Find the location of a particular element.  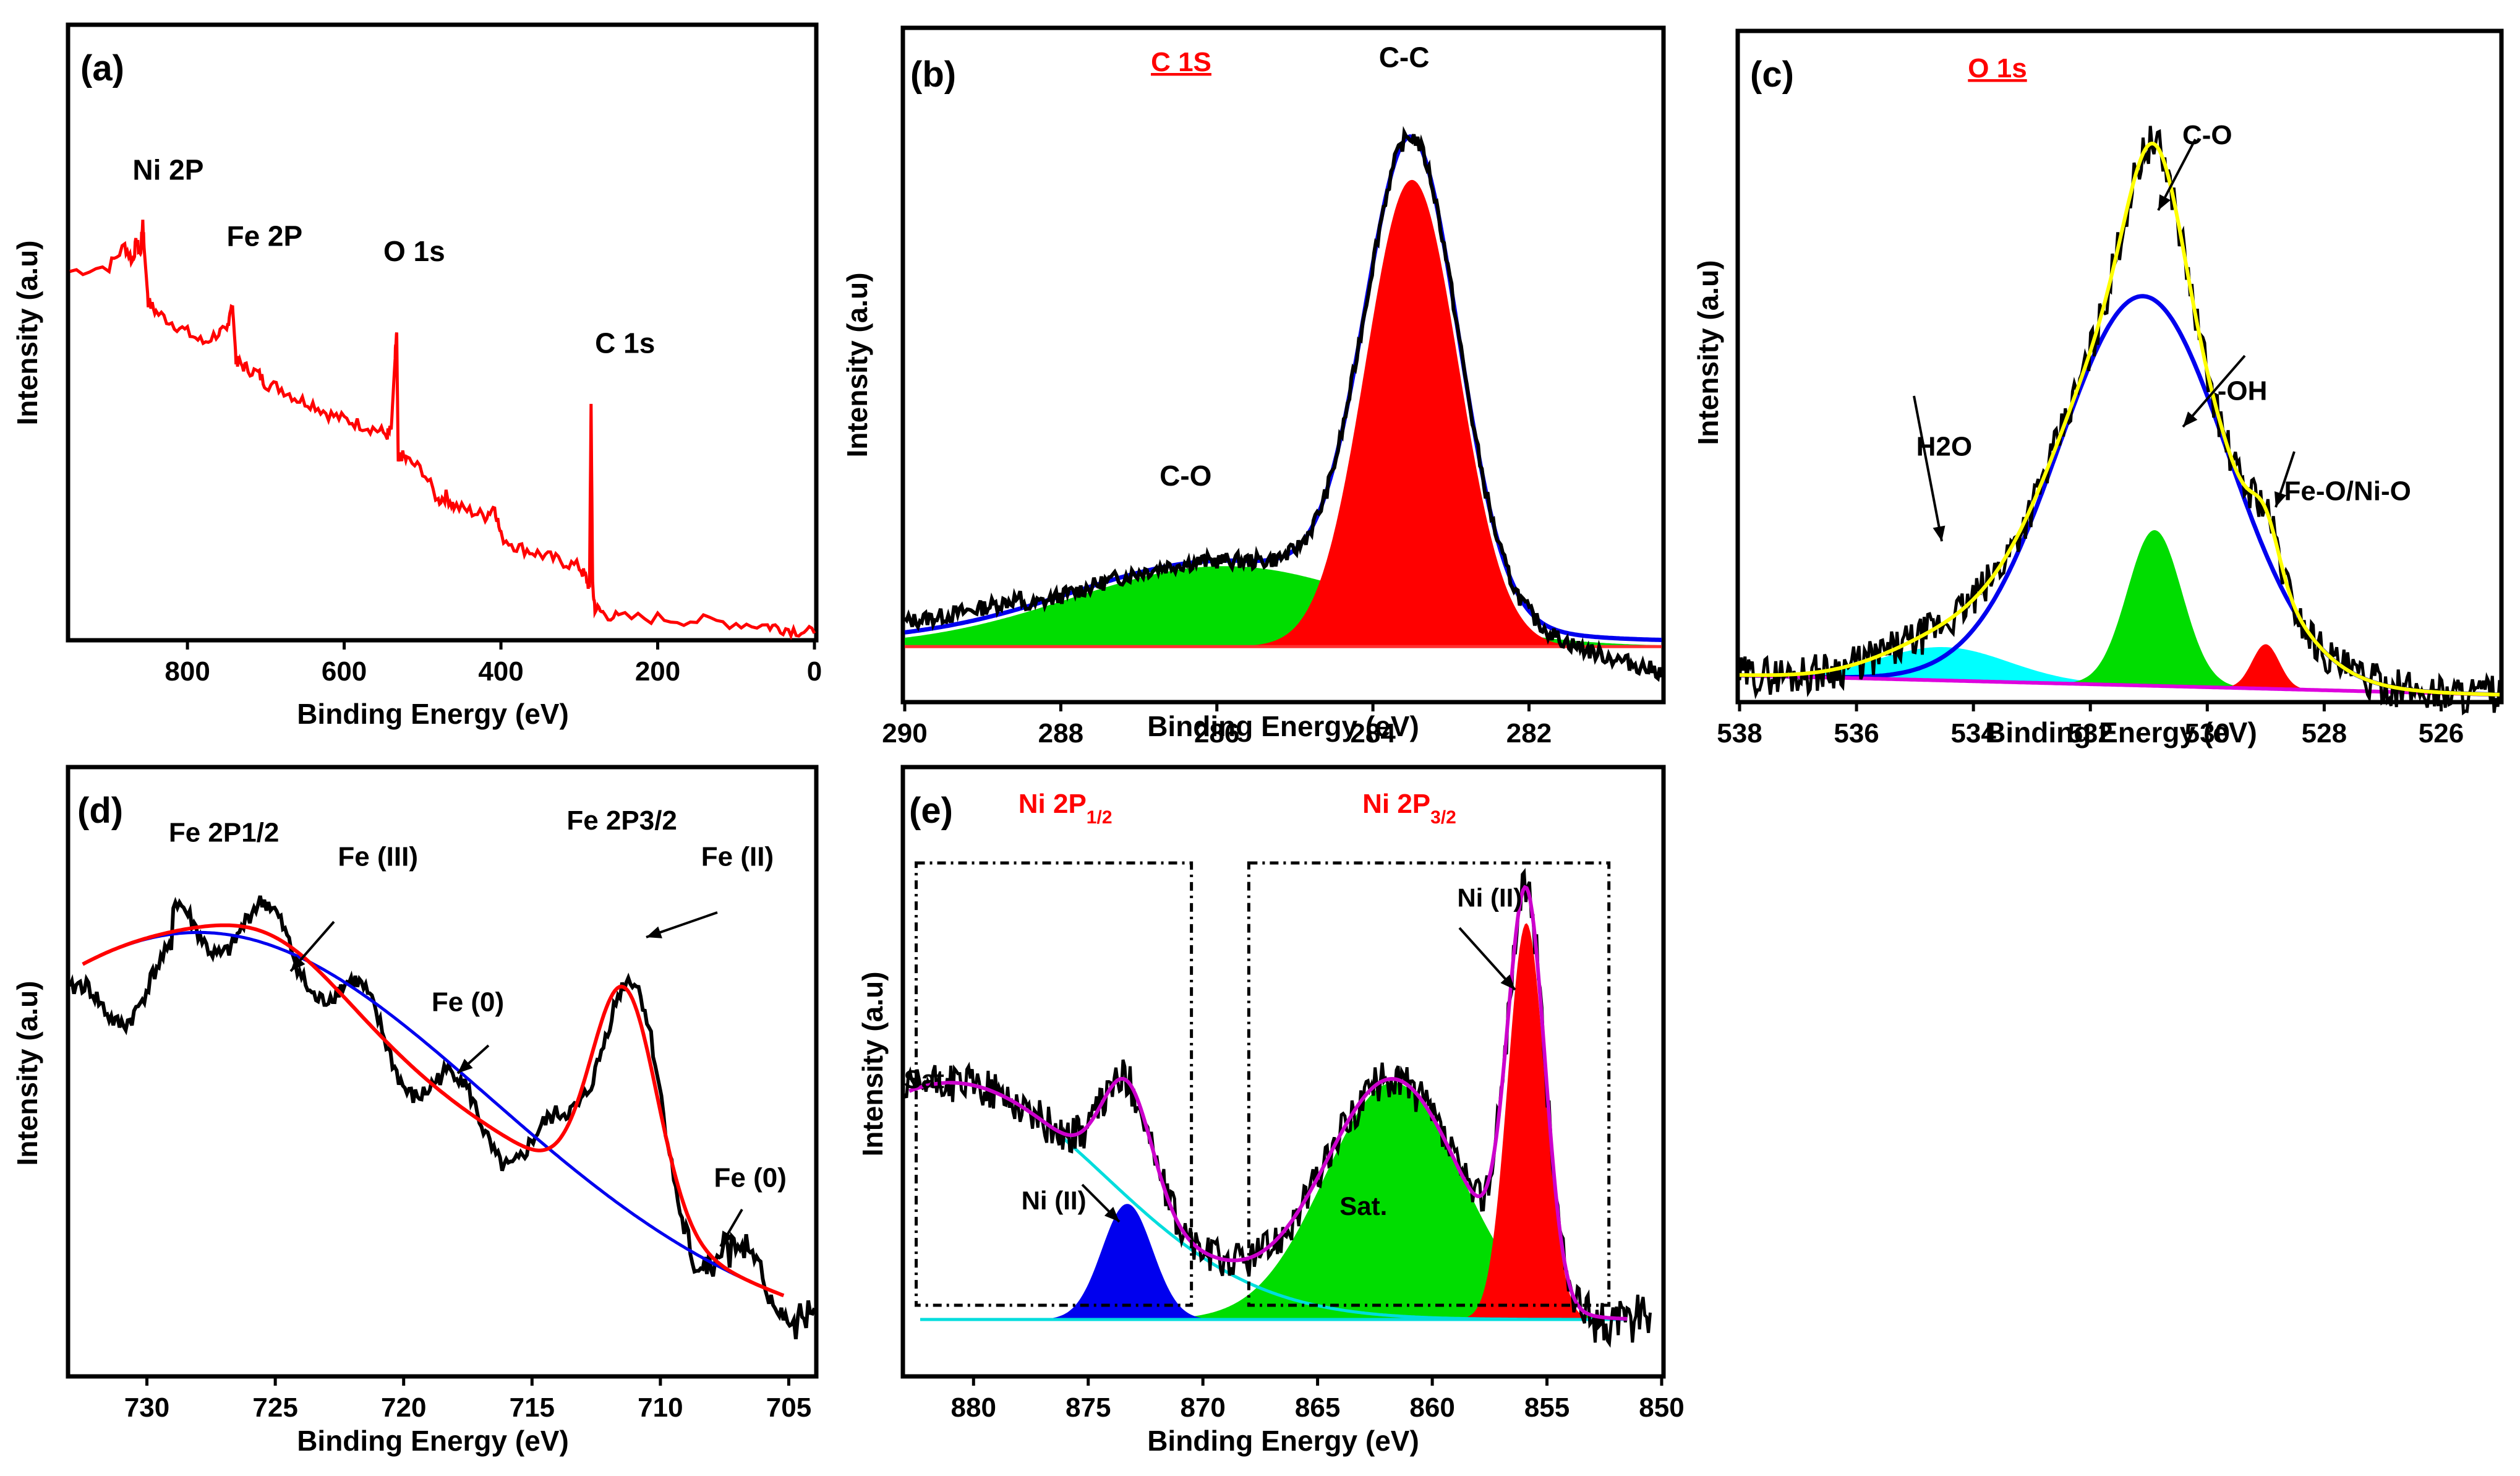

panel-e-xtick-label: 865 is located at coordinates (1317, 1407).